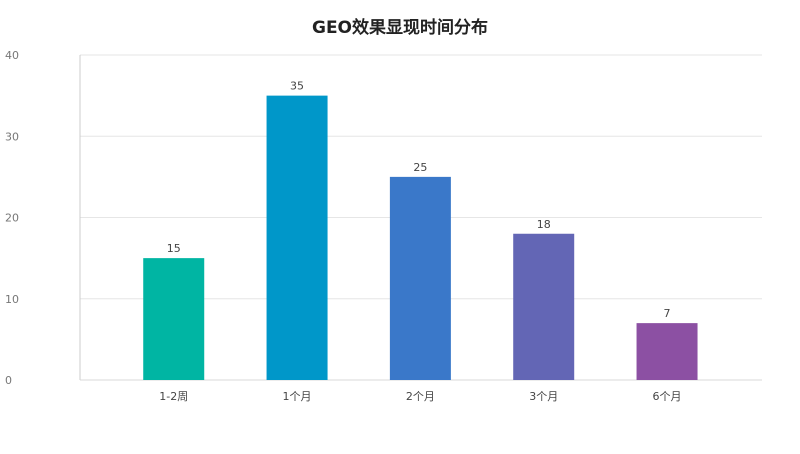  I want to click on y-tick-label: 40, so click(12, 55).